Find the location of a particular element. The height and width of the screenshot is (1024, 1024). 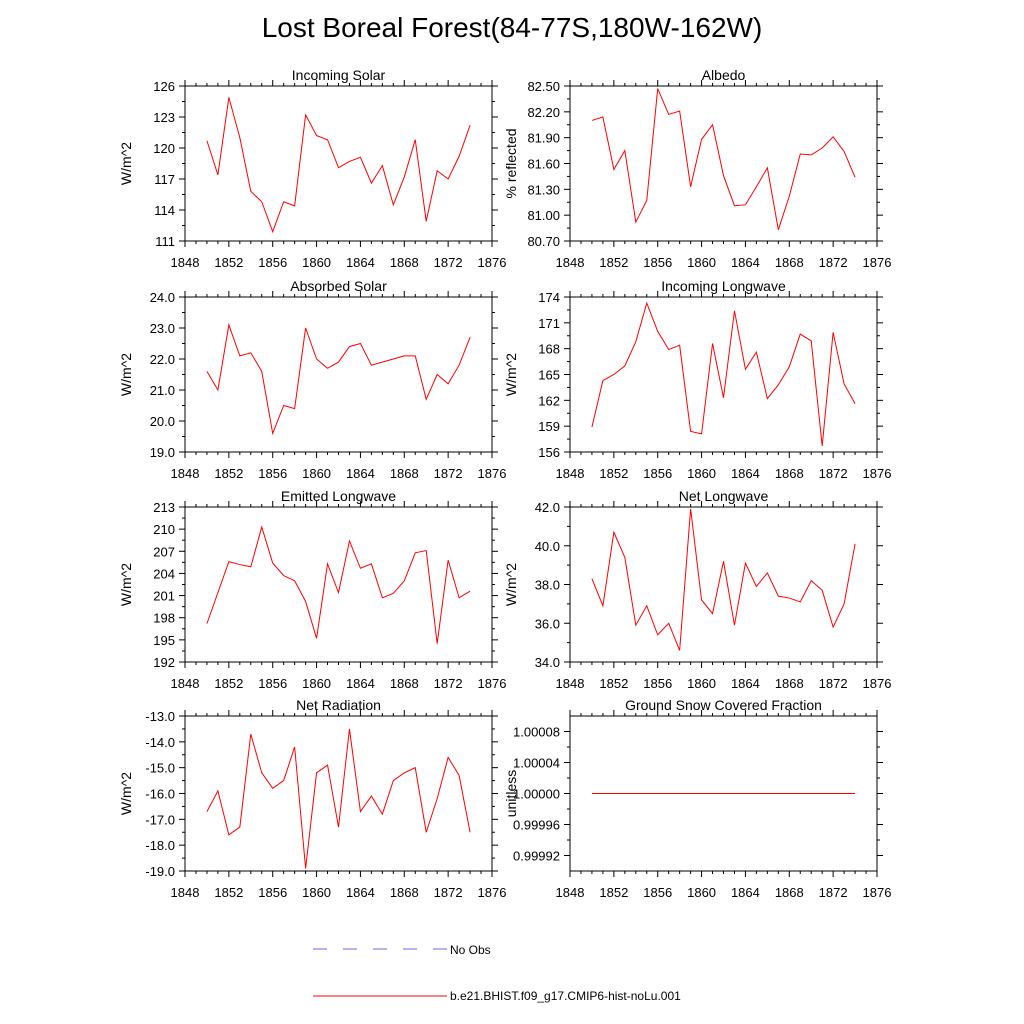

y-tick-label: 36.0 is located at coordinates (547, 623).